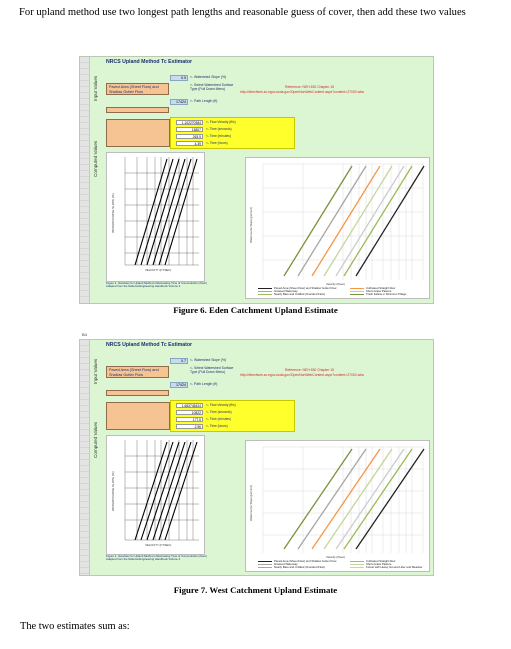 This screenshot has width=511, height=649. I want to click on slope-value: 0.7, so click(179, 361).